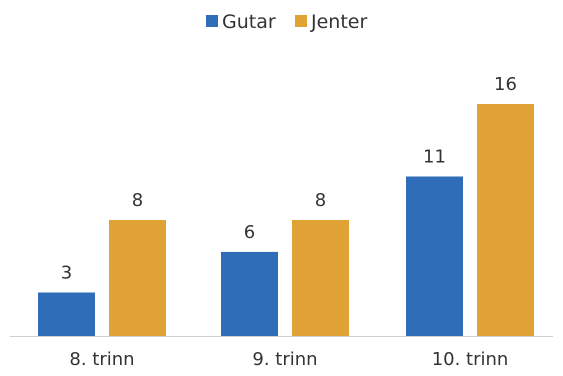  I want to click on data-label-gutar-2: 11, so click(434, 157).